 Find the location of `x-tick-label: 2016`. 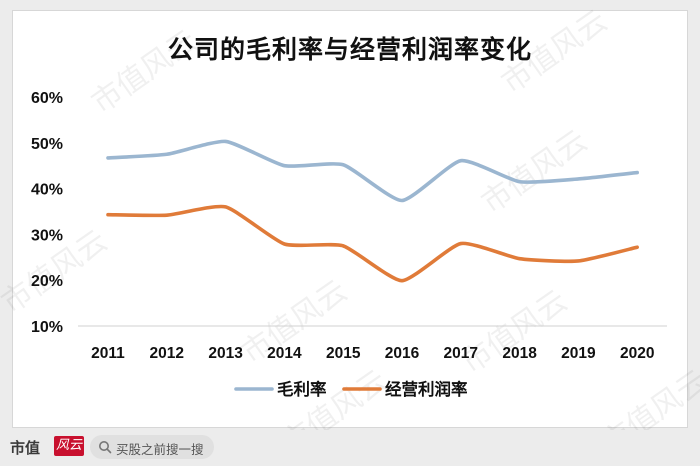

x-tick-label: 2016 is located at coordinates (402, 353).